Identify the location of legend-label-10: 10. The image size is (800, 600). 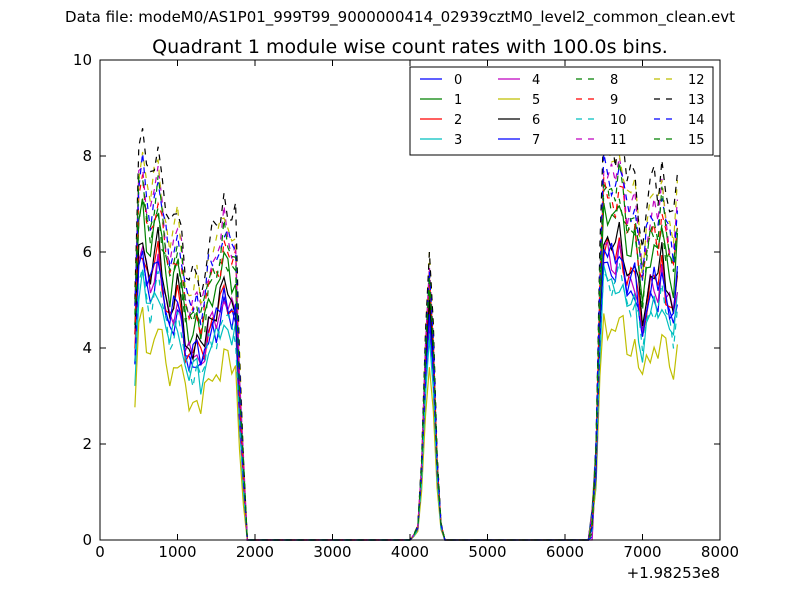
(618, 120).